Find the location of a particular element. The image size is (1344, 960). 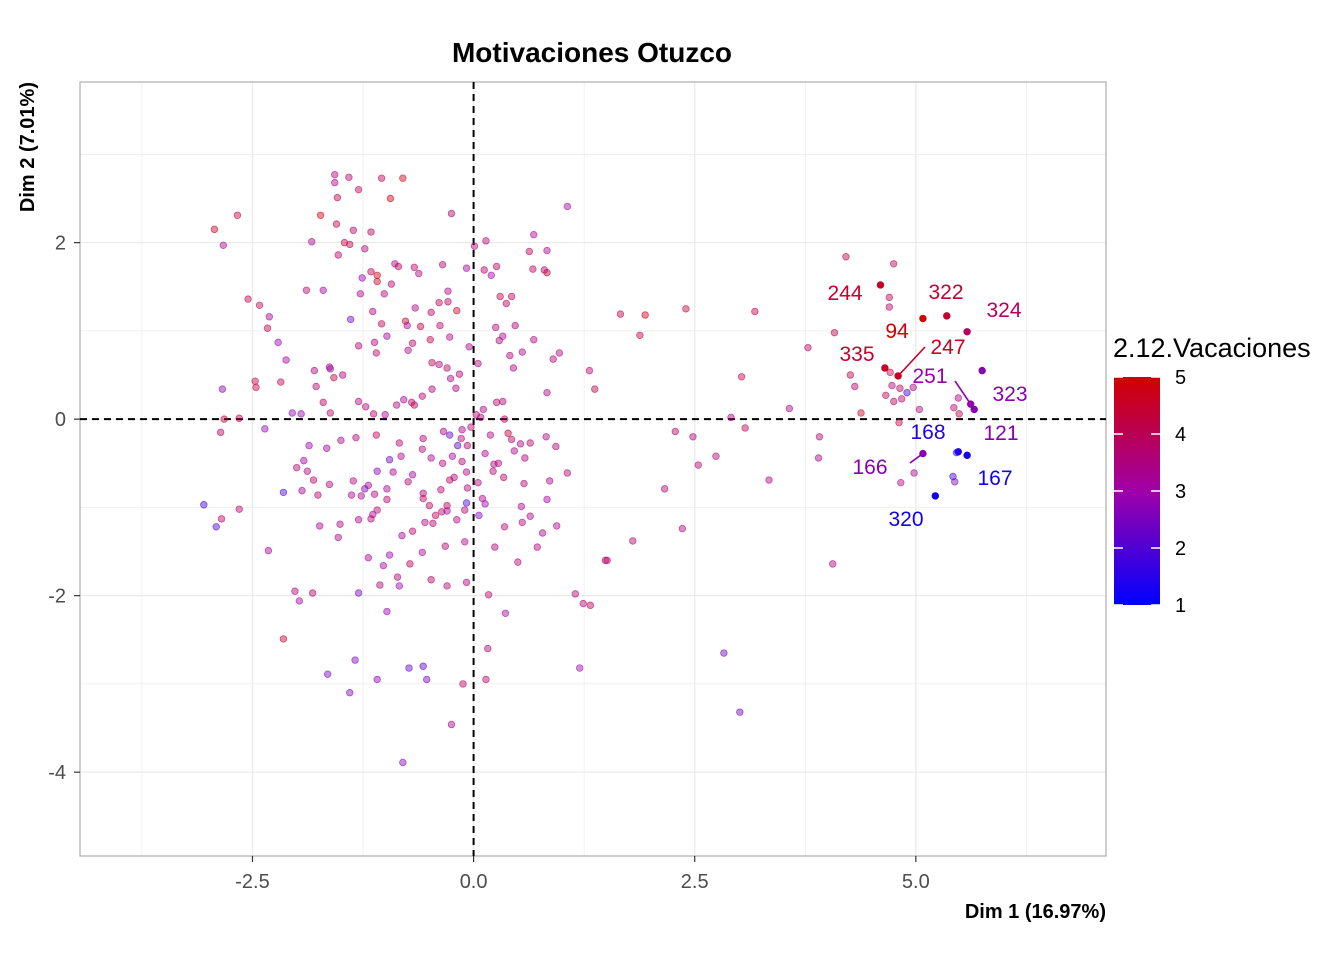

point-label: 94 is located at coordinates (897, 331).